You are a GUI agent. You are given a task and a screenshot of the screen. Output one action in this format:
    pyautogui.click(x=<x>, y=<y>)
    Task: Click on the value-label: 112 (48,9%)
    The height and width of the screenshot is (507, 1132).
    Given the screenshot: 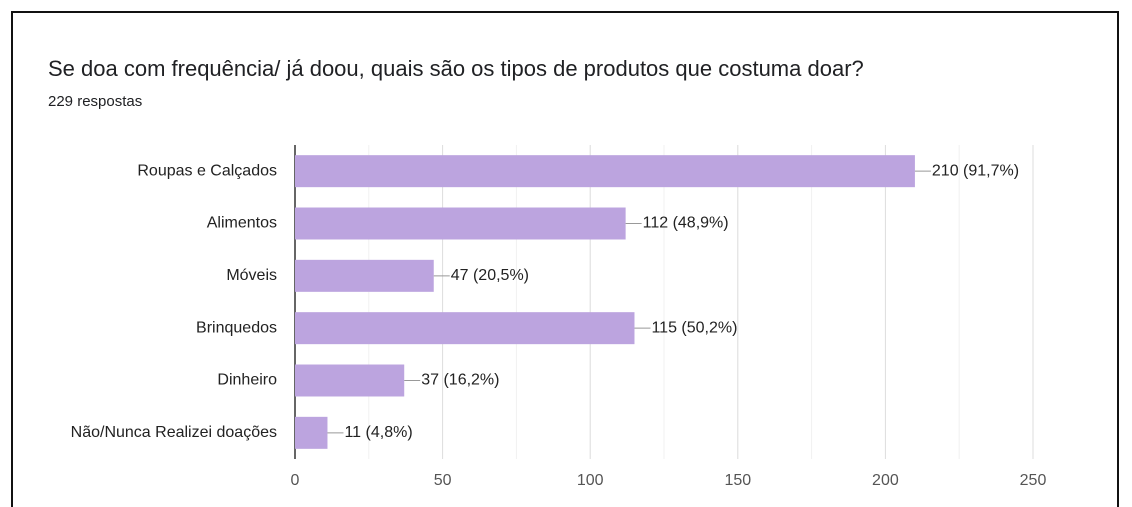 What is the action you would take?
    pyautogui.click(x=686, y=223)
    